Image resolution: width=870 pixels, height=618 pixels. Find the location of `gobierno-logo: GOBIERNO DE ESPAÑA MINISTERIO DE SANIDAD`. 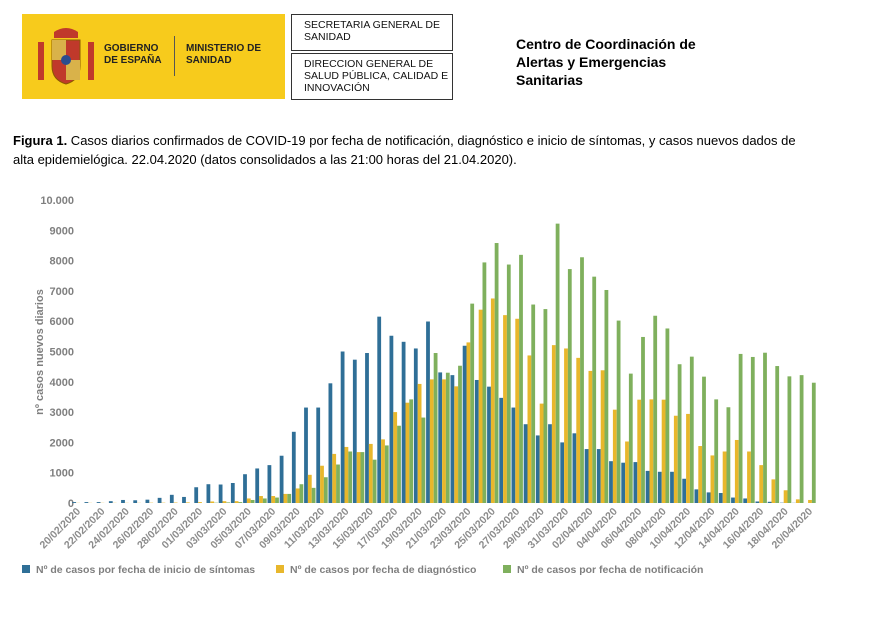

gobierno-logo: GOBIERNO DE ESPAÑA MINISTERIO DE SANIDAD is located at coordinates (153, 56).